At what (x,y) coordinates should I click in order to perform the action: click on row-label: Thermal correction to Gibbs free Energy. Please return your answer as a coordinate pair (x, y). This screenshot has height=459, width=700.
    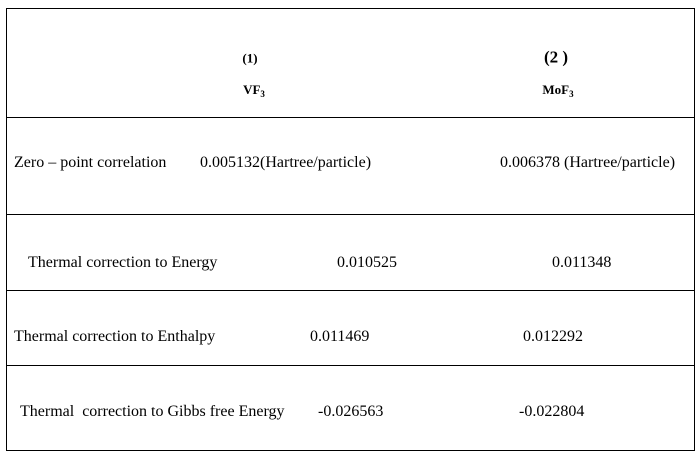
    Looking at the image, I should click on (152, 411).